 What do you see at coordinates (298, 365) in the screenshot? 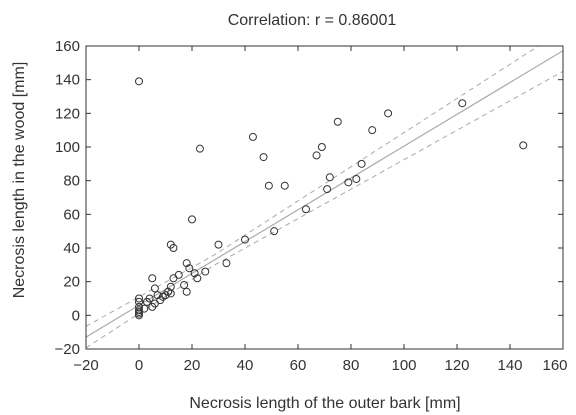
I see `x-tick-label: 60` at bounding box center [298, 365].